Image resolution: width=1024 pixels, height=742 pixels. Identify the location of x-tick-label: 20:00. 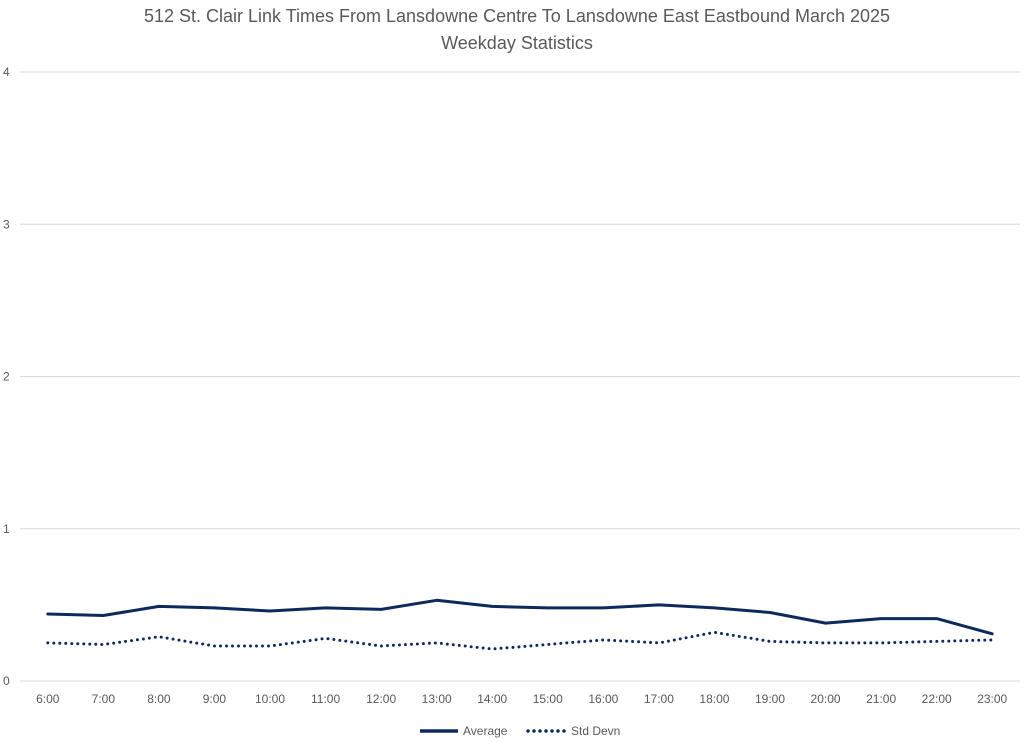
(826, 699).